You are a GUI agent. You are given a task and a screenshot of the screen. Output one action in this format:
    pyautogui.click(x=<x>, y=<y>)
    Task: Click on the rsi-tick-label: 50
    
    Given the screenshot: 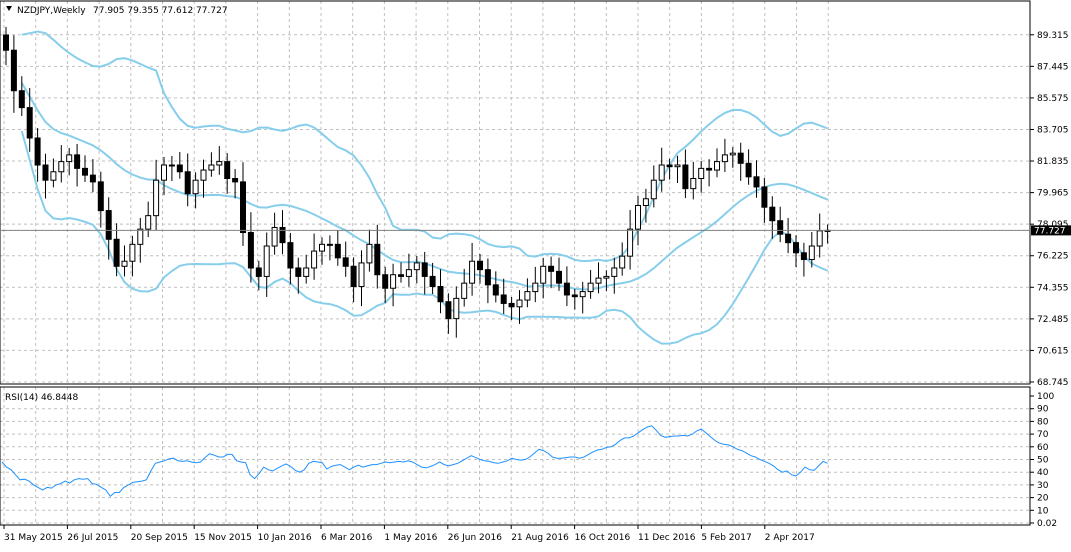 What is the action you would take?
    pyautogui.click(x=1043, y=461)
    